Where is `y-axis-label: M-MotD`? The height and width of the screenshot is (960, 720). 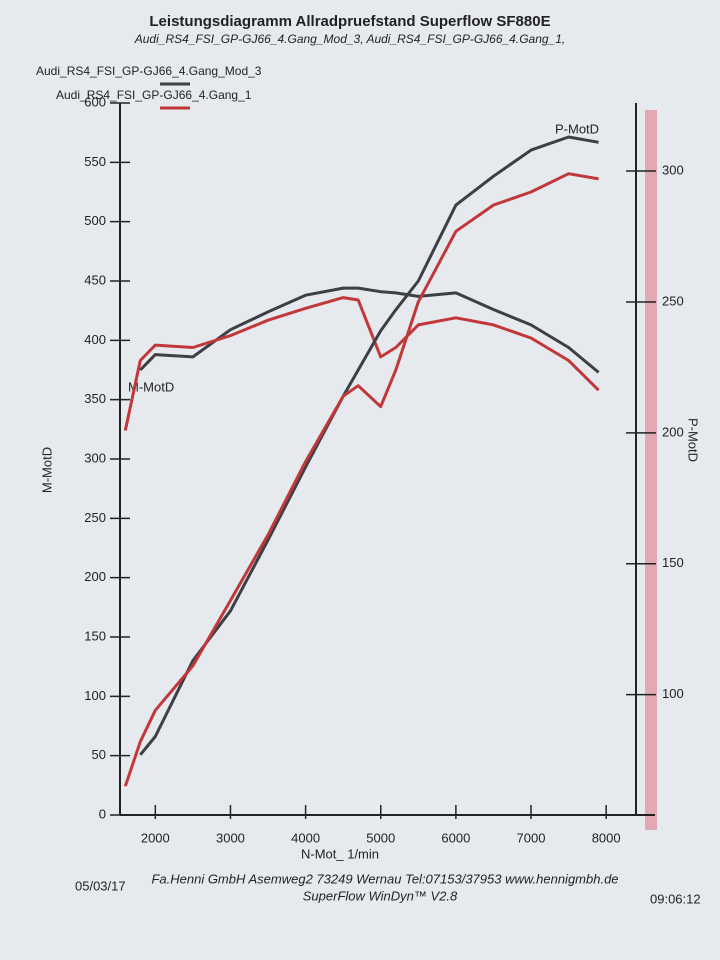
y-axis-label: M-MotD is located at coordinates (46, 470).